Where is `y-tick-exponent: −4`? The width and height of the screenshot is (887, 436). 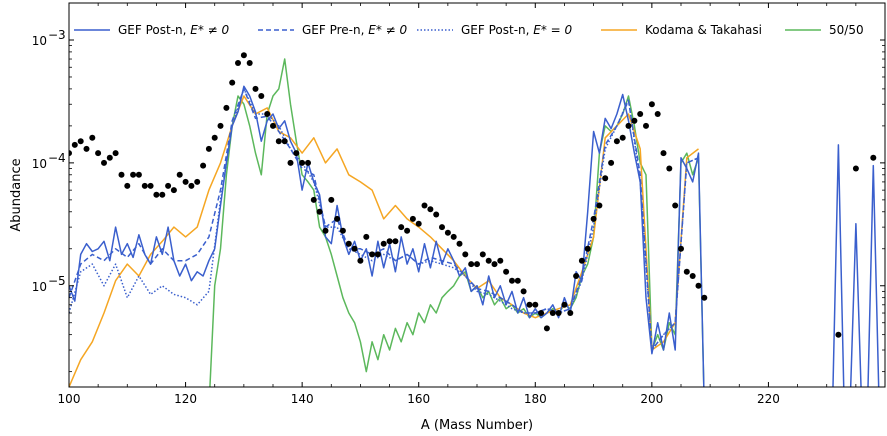 y-tick-exponent: −4 is located at coordinates (57, 158).